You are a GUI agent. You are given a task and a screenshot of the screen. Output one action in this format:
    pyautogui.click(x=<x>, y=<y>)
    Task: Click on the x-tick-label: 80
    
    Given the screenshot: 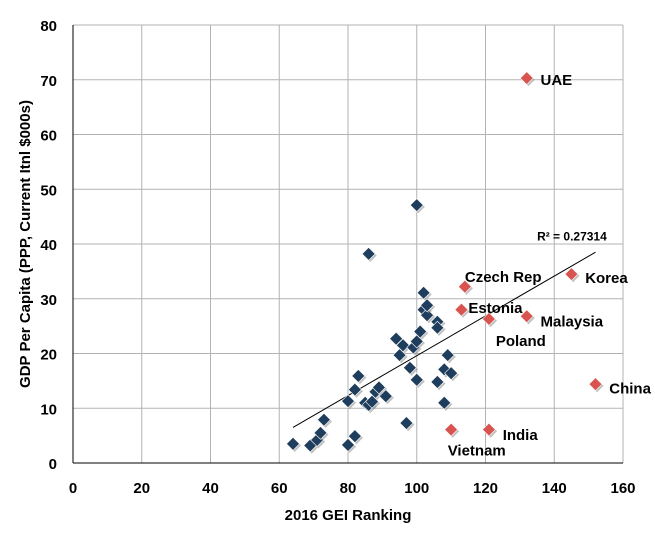 What is the action you would take?
    pyautogui.click(x=348, y=488)
    